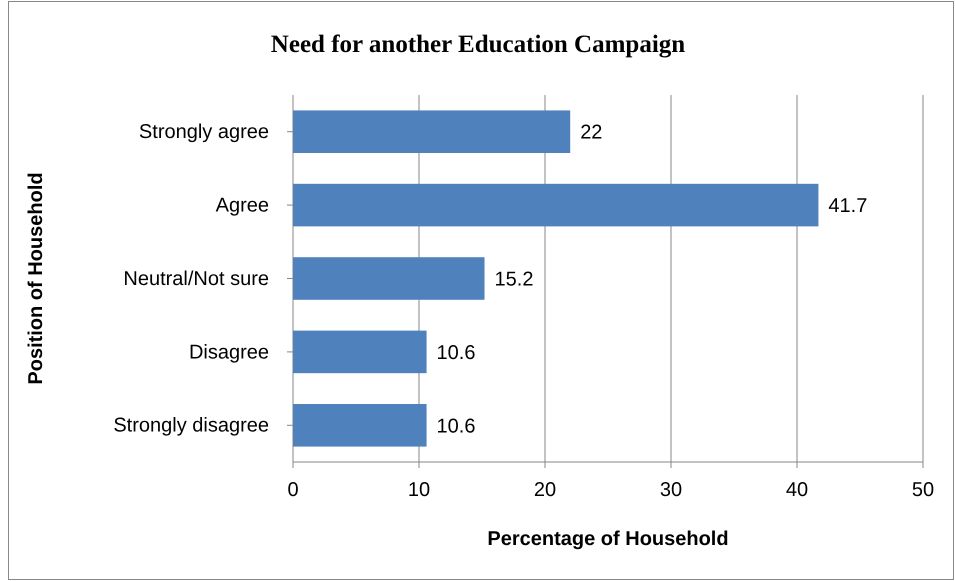 The image size is (955, 581). What do you see at coordinates (196, 279) in the screenshot?
I see `y-tick-label: Neutral/Not sure` at bounding box center [196, 279].